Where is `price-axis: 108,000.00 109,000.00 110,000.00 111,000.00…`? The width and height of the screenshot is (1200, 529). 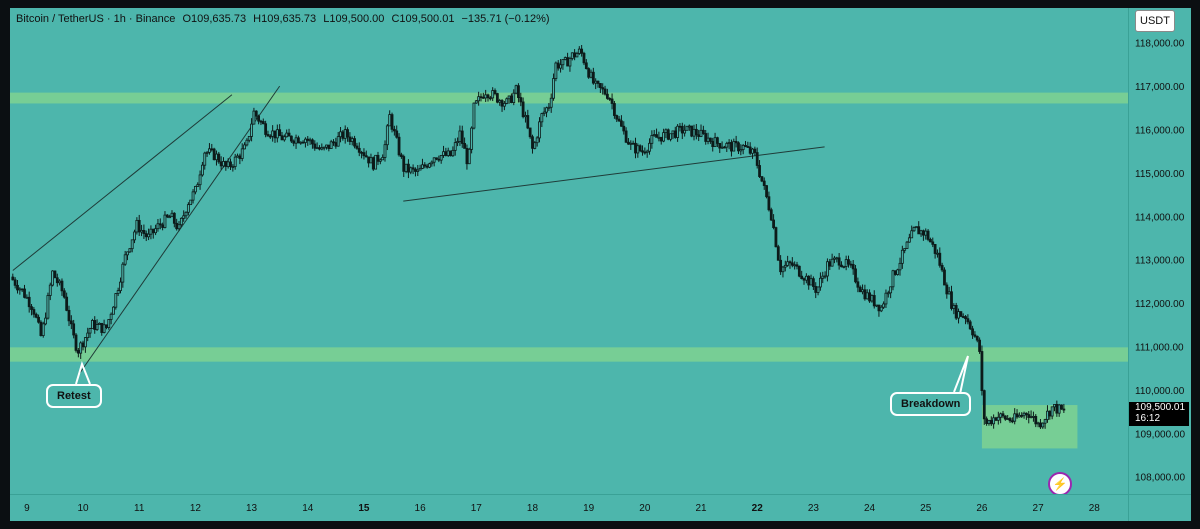 price-axis: 108,000.00 109,000.00 110,000.00 111,000.00… is located at coordinates (1159, 251).